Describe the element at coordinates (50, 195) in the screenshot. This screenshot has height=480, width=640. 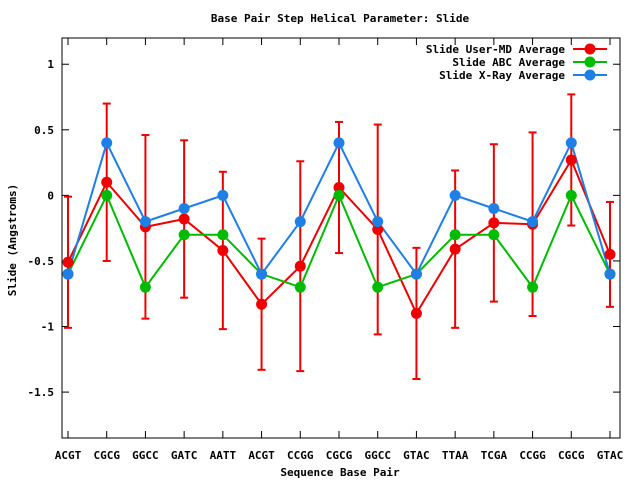
I see `y-tick-label: 0` at that location.